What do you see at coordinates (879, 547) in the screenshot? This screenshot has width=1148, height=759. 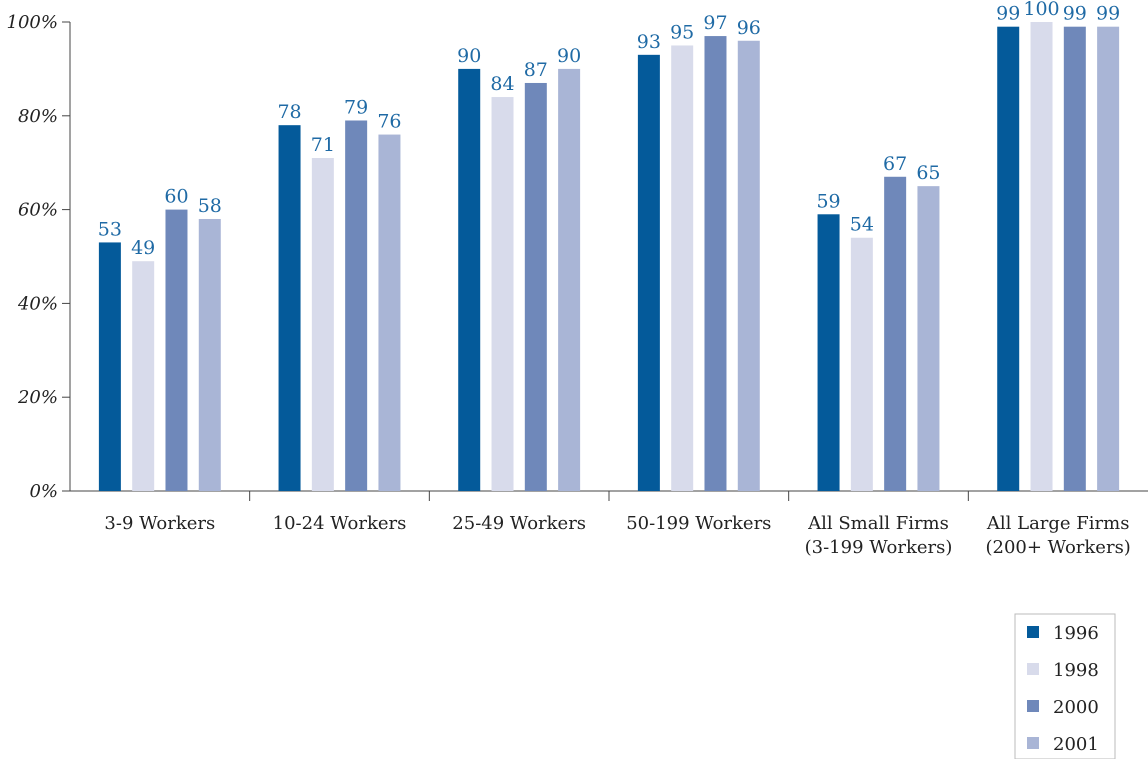 I see `x-category-label: (3-199 Workers)` at bounding box center [879, 547].